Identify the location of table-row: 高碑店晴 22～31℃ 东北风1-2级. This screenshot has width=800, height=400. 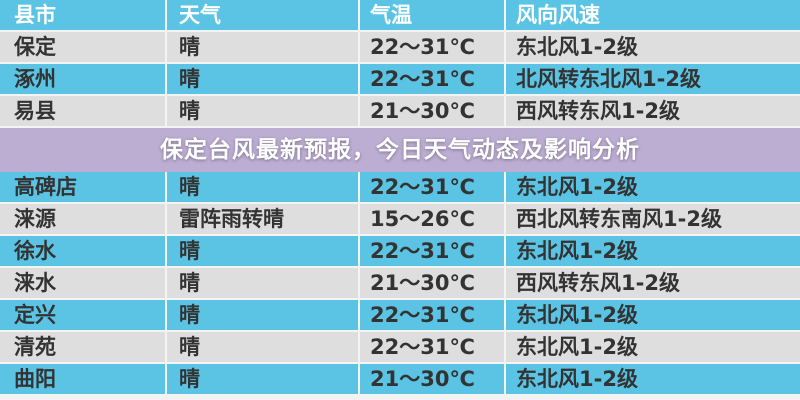
(400, 188).